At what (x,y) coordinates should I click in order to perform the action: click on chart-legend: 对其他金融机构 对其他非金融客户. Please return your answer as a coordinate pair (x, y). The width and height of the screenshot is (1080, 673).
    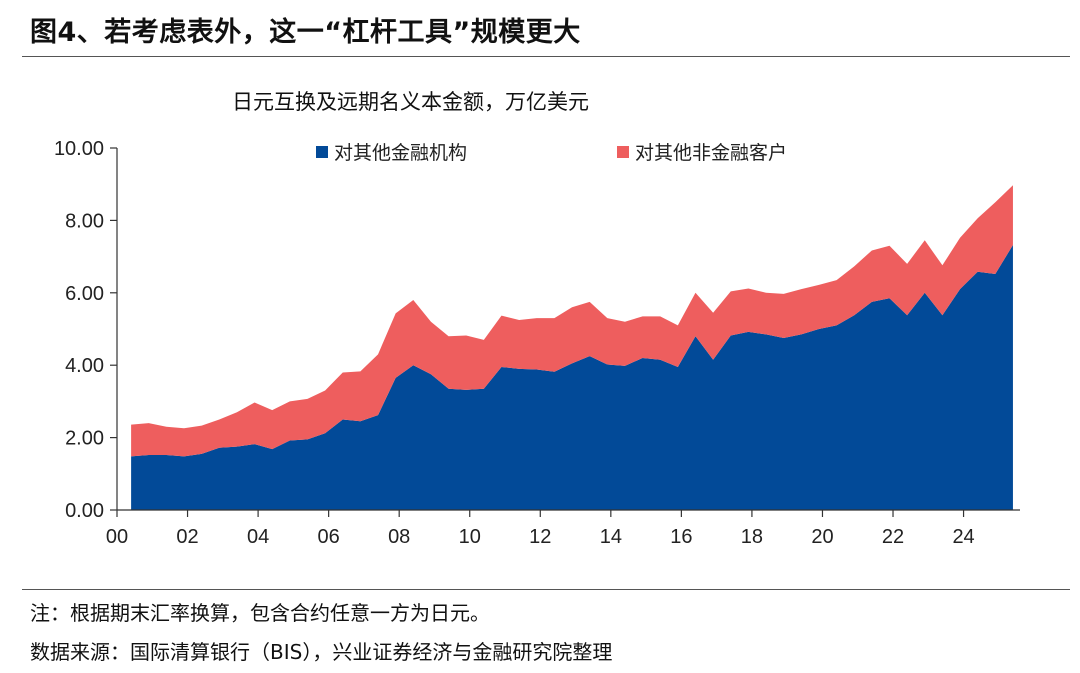
    Looking at the image, I should click on (551, 153).